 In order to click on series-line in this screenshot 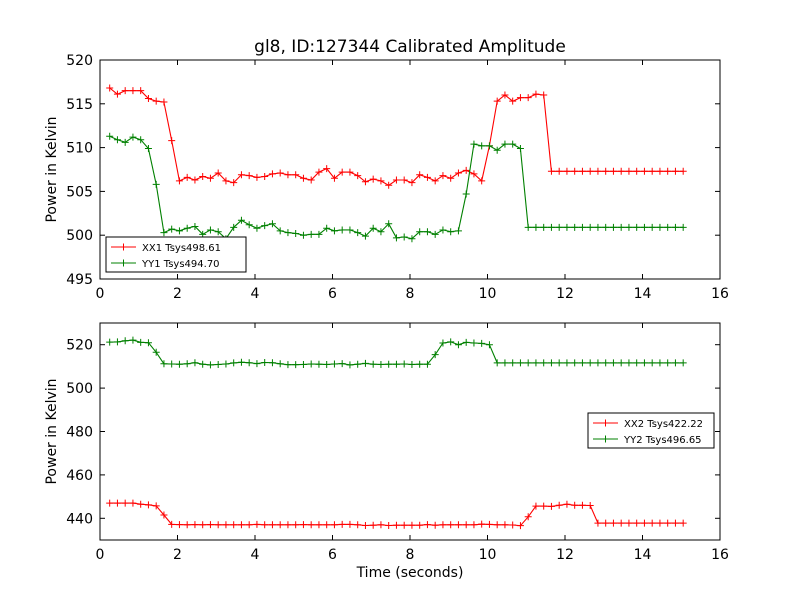, I will do `click(396, 136)`.